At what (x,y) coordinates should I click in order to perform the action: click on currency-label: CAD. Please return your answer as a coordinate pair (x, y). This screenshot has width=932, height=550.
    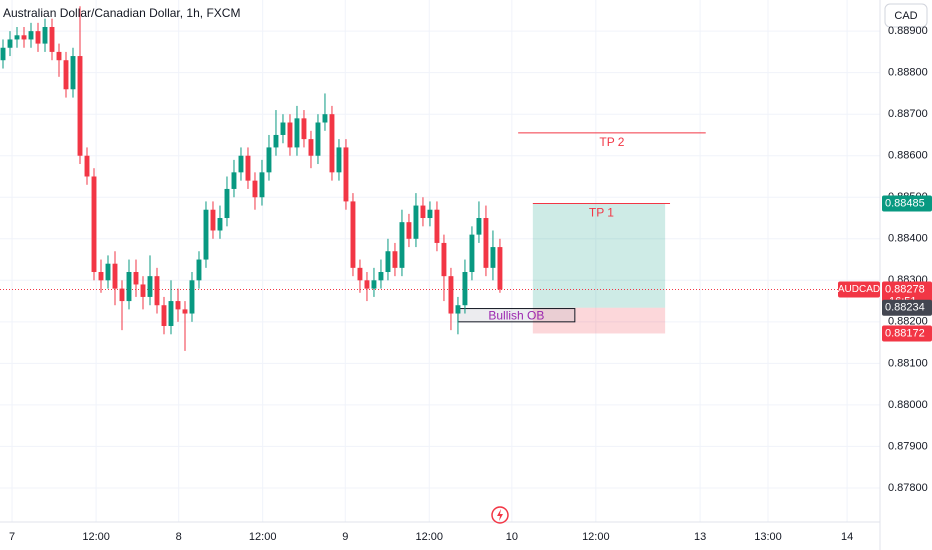
    Looking at the image, I should click on (905, 16).